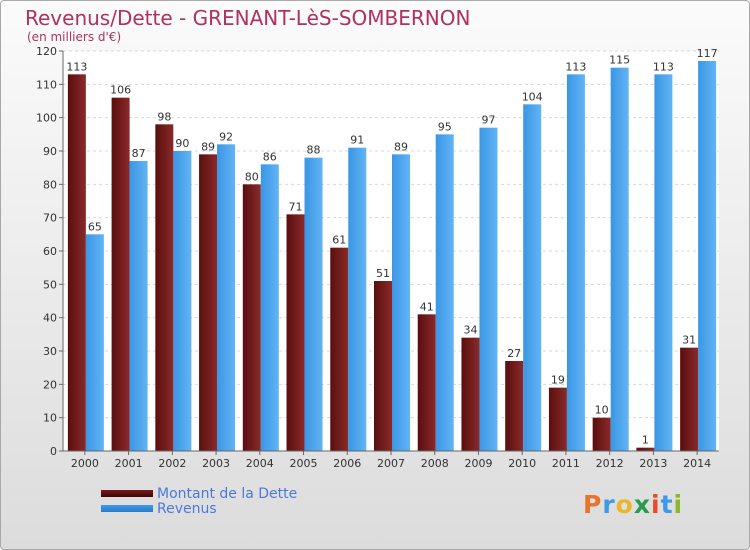  Describe the element at coordinates (667, 504) in the screenshot. I see `logo-letter: t` at that location.